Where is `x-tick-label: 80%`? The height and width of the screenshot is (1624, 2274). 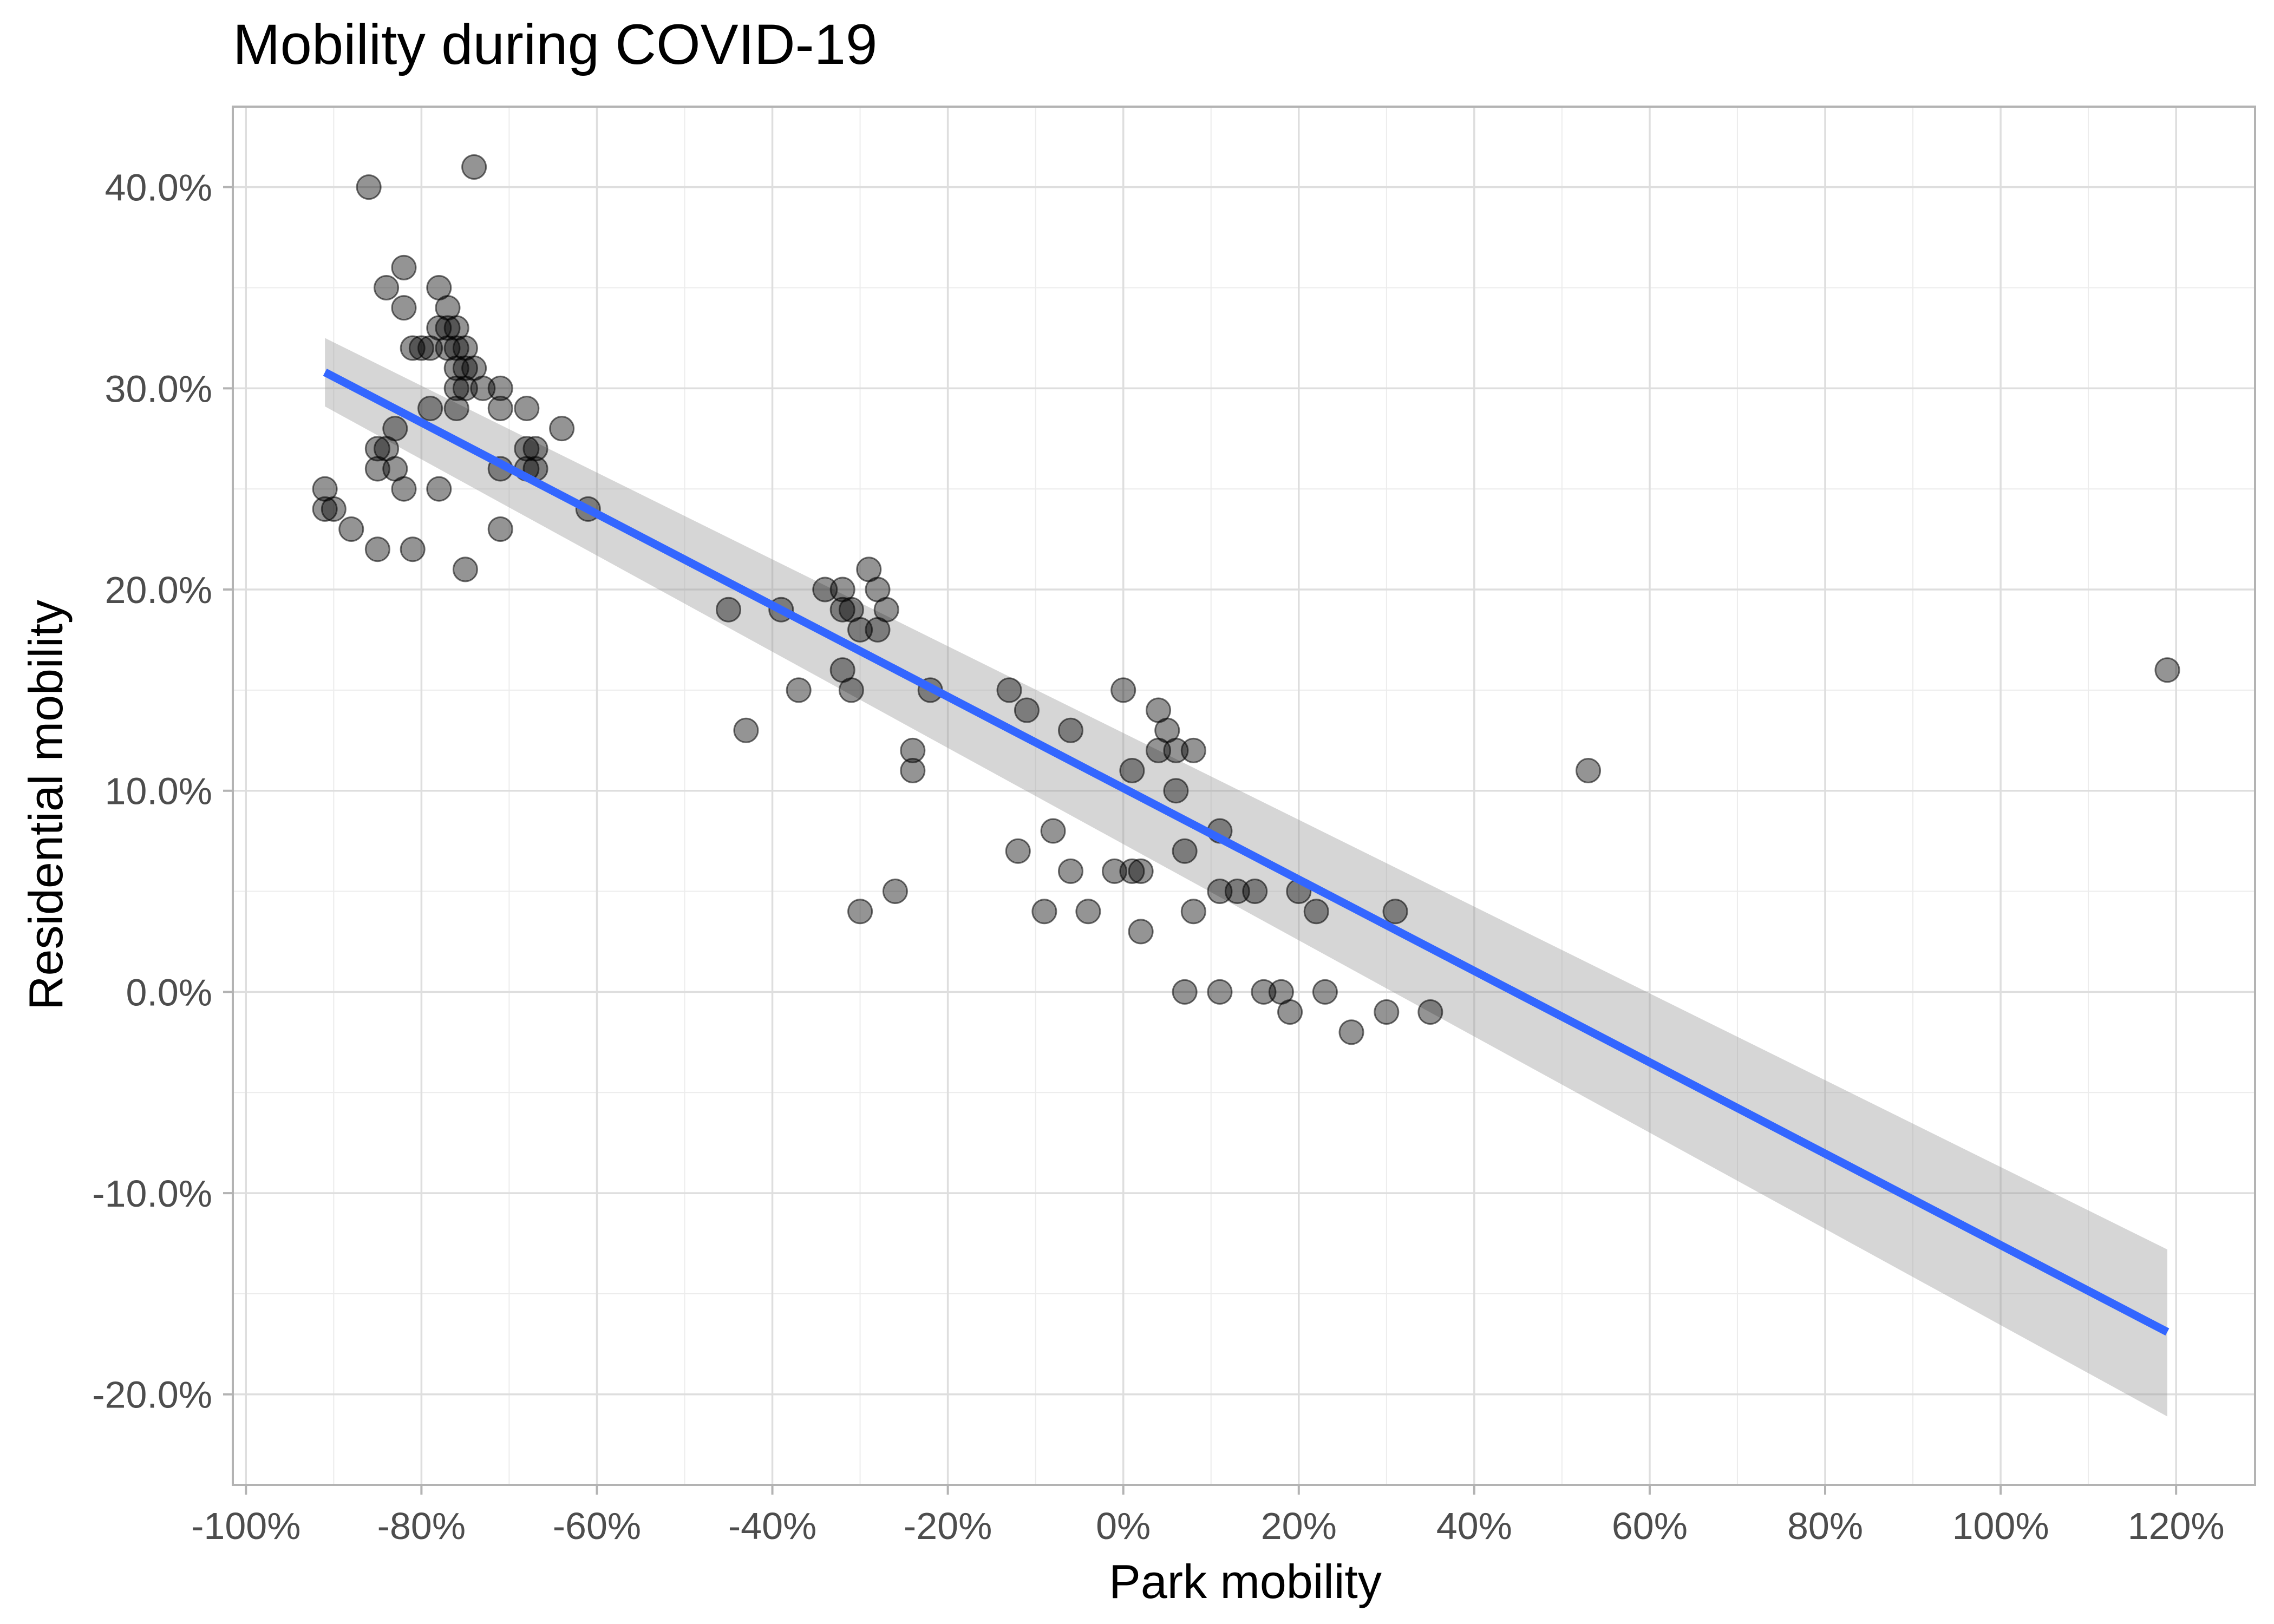 x-tick-label: 80% is located at coordinates (1825, 1526).